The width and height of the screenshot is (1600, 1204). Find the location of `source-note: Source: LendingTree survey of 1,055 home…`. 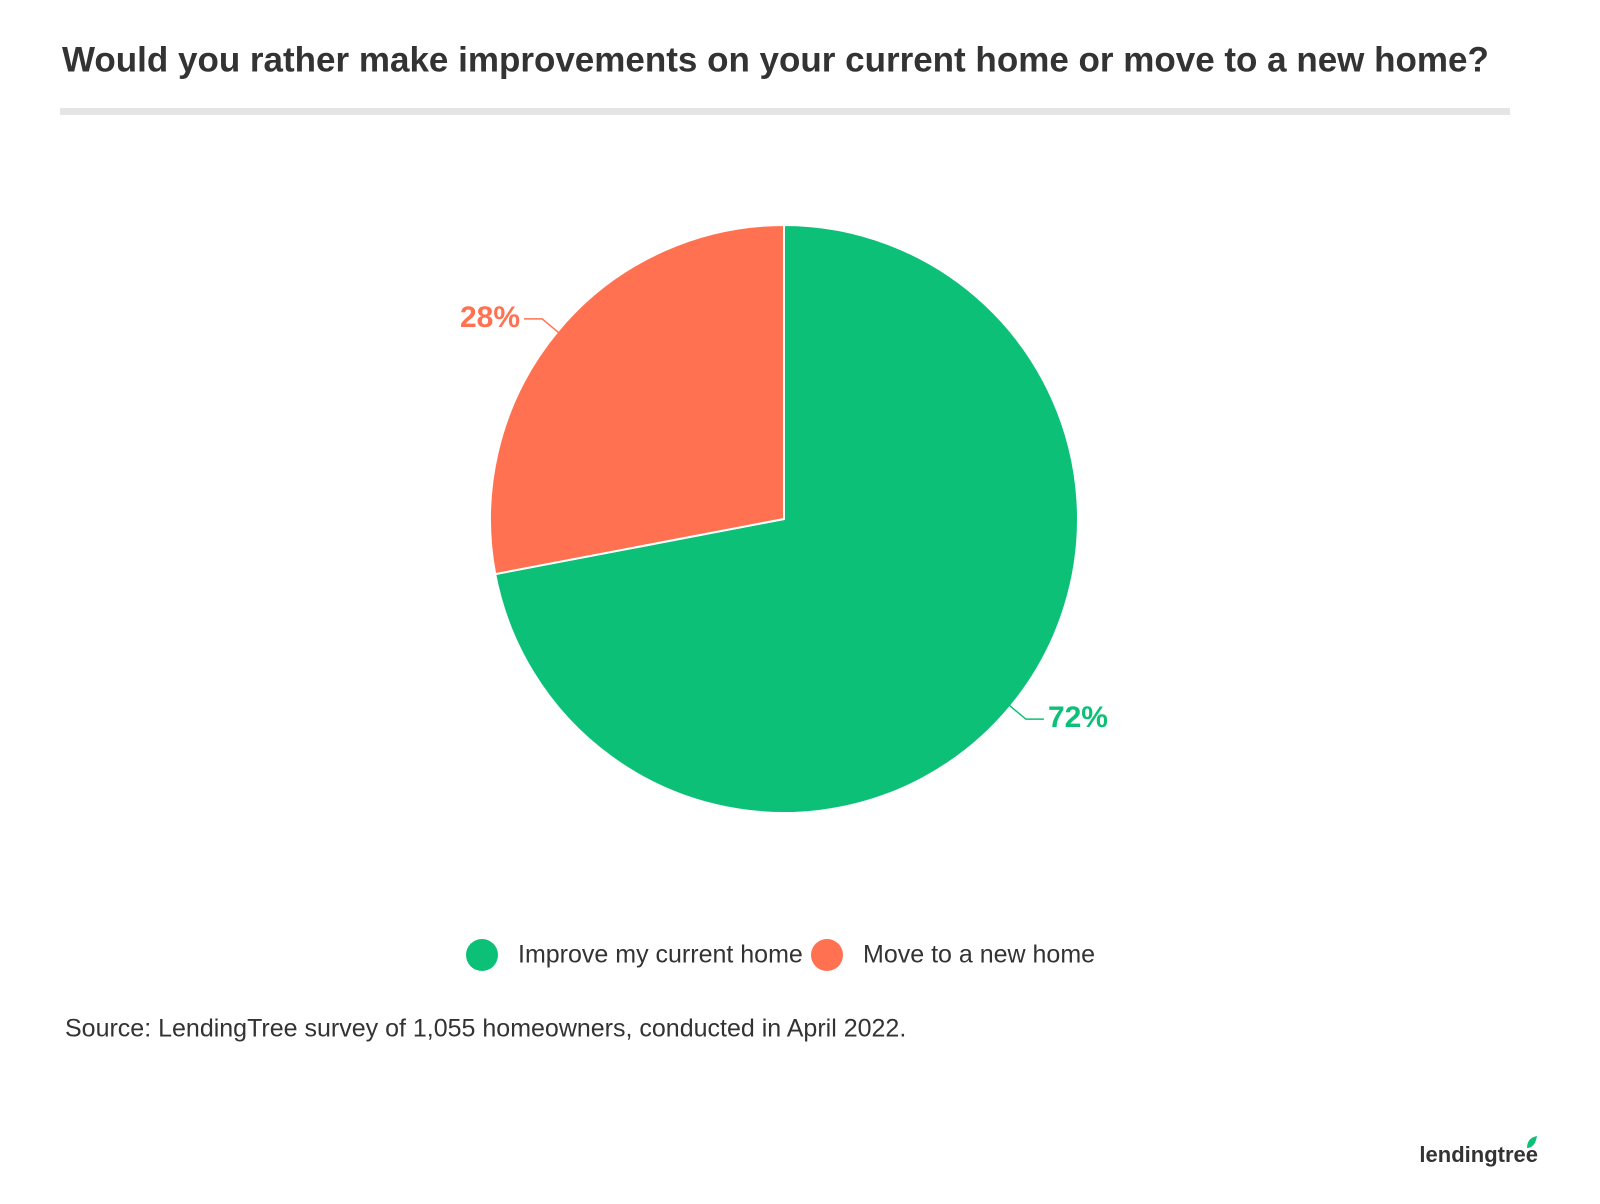

source-note: Source: LendingTree survey of 1,055 home… is located at coordinates (485, 1029).